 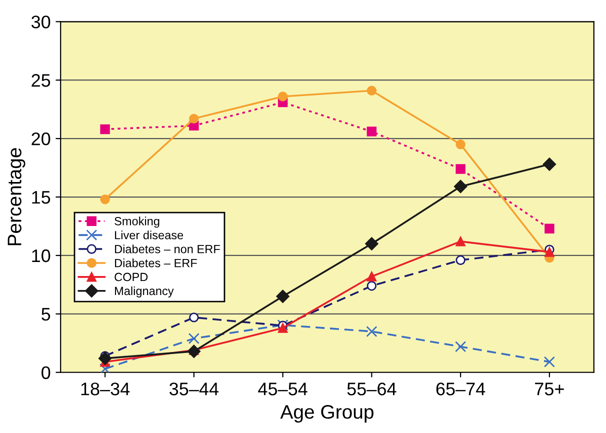 I want to click on x-axis-title: Age Group, so click(x=327, y=414).